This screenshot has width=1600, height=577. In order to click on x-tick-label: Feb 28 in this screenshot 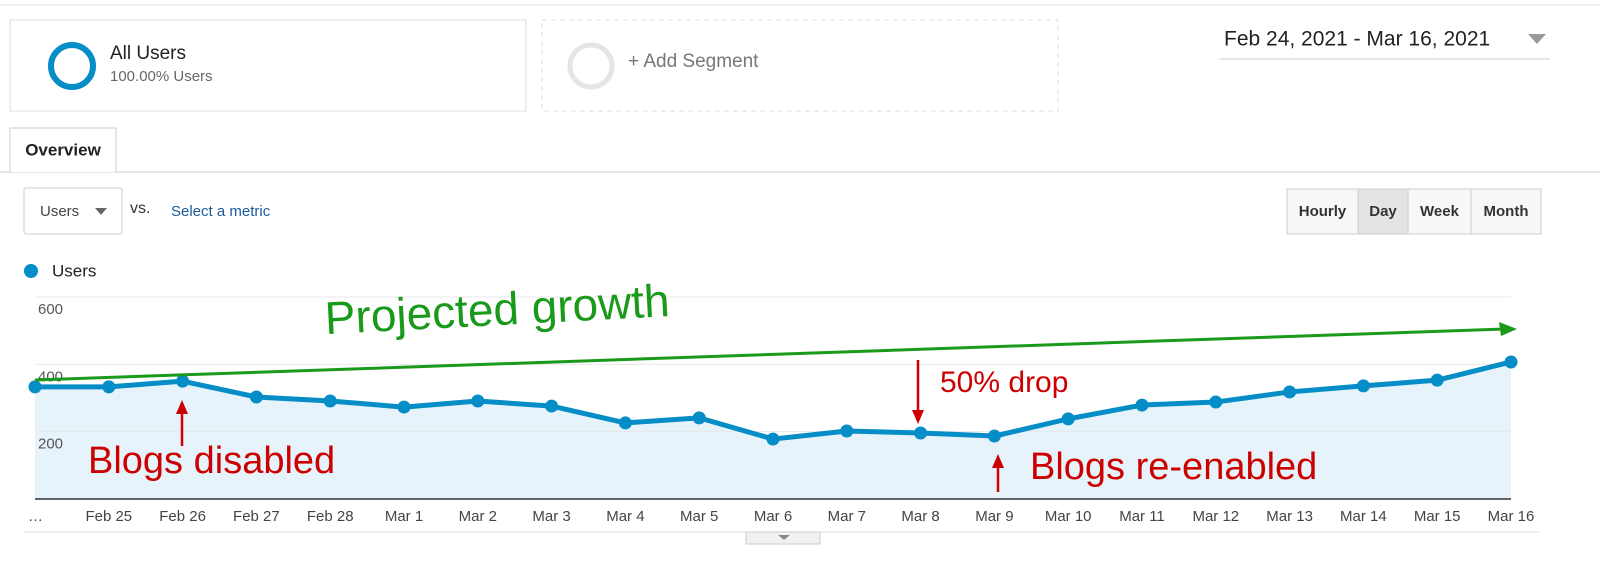, I will do `click(330, 516)`.